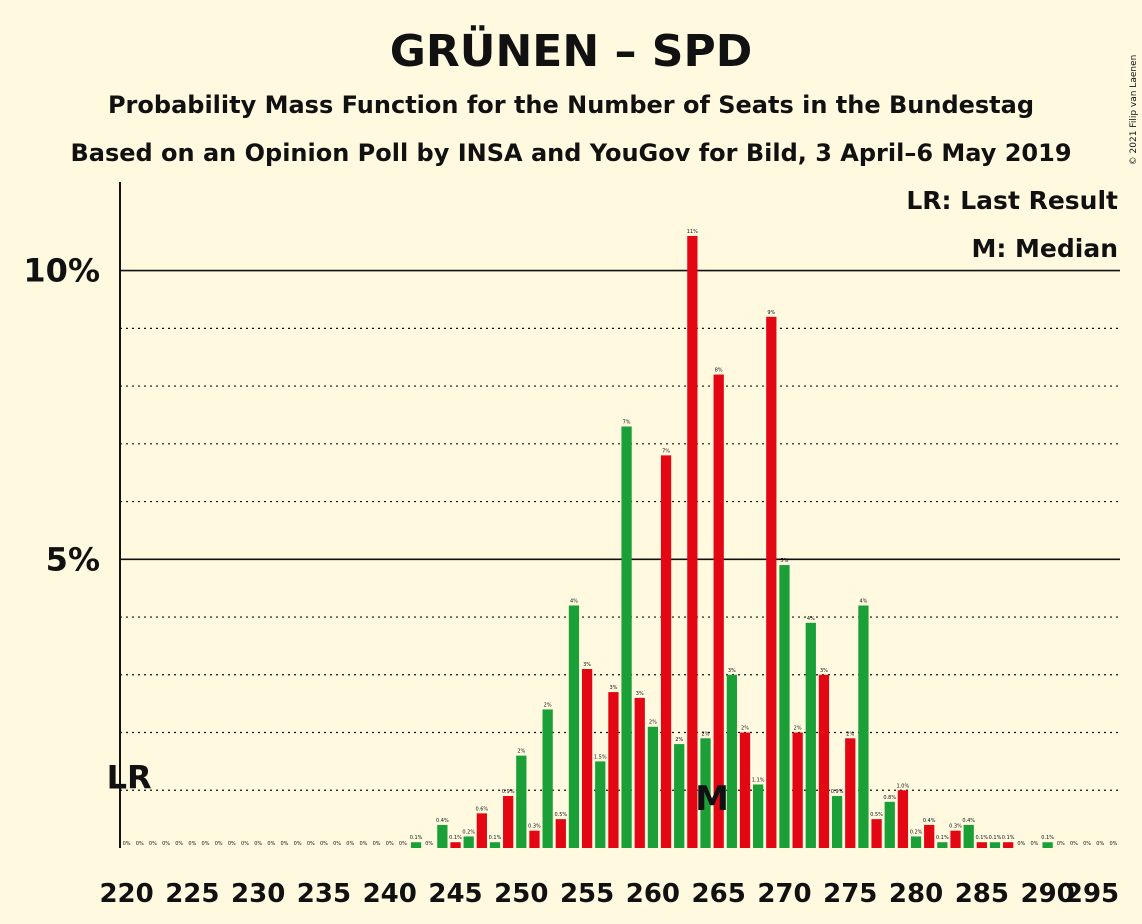 The height and width of the screenshot is (924, 1142). What do you see at coordinates (968, 821) in the screenshot?
I see `value-label-284: 0.4%` at bounding box center [968, 821].